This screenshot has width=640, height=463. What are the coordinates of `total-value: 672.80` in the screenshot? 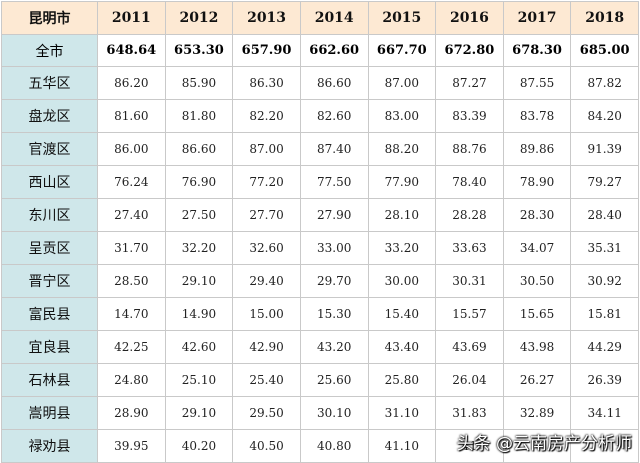 It's located at (469, 50).